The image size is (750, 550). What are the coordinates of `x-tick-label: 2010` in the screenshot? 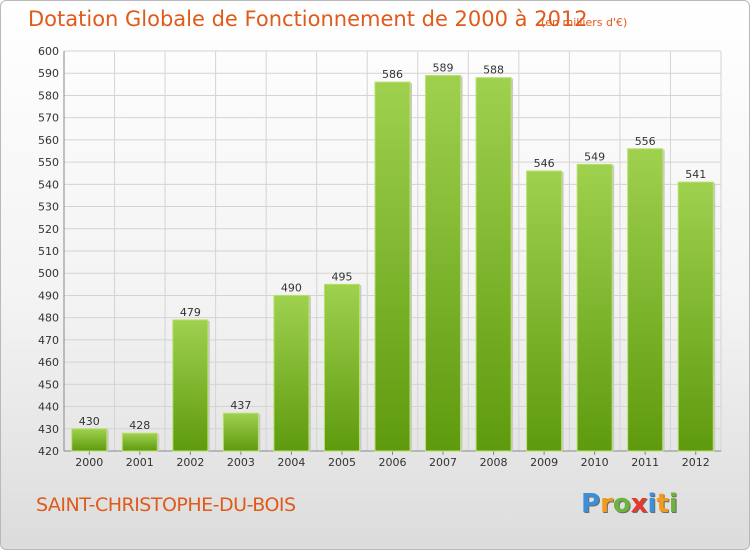 It's located at (595, 462).